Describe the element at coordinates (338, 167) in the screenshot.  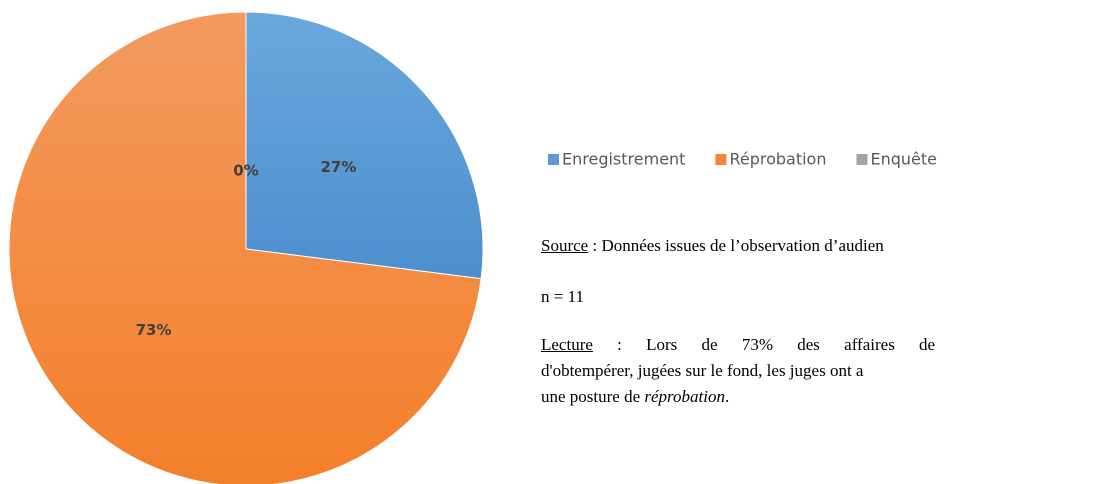
I see `data-label: 27%` at that location.